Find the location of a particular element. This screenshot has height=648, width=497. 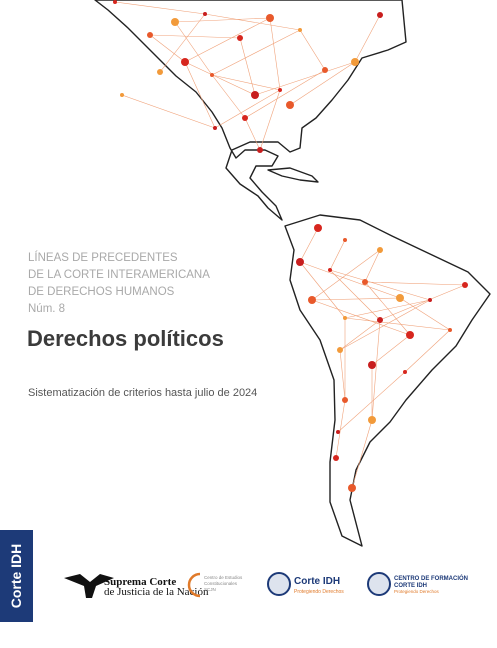

cuba is located at coordinates (293, 175).